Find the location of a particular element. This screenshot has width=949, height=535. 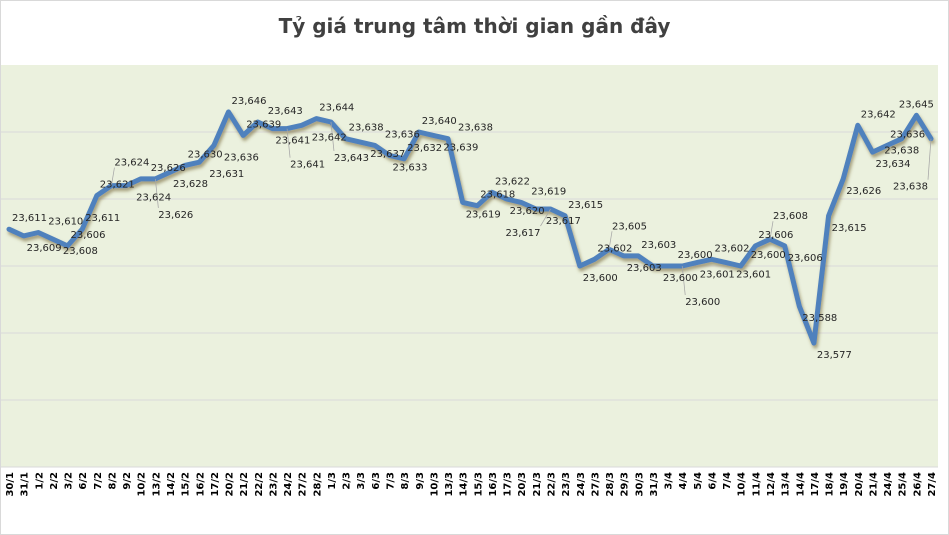

data-label: 23,601 is located at coordinates (717, 275).